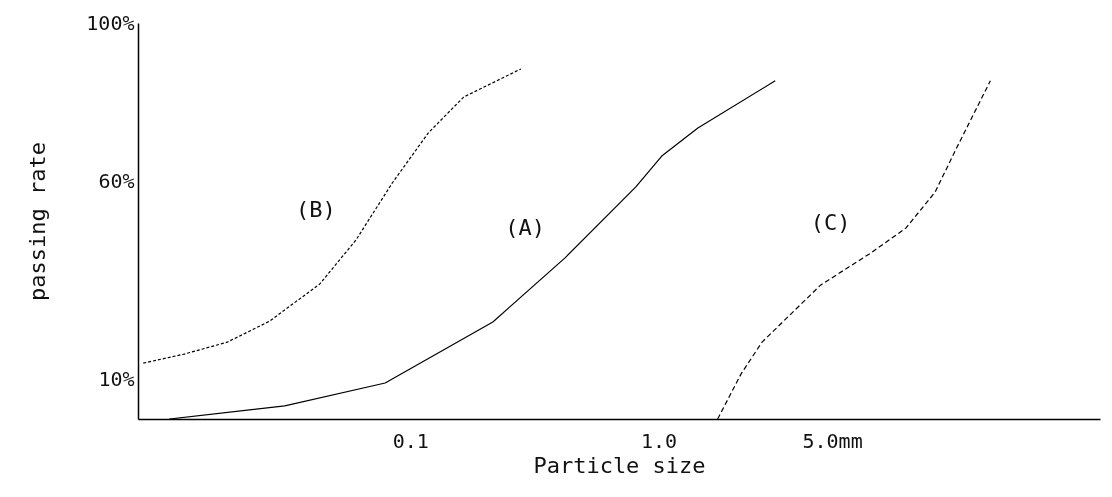  What do you see at coordinates (619, 465) in the screenshot?
I see `x-axis-title: Particle size` at bounding box center [619, 465].